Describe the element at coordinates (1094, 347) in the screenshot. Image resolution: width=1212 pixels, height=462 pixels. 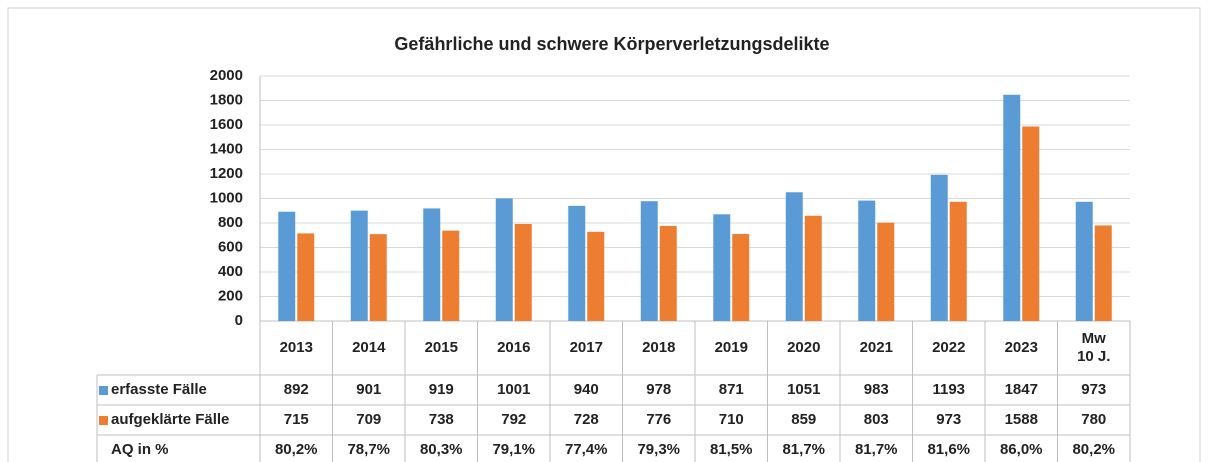
I see `x-tick-label: Mw 10 J.` at that location.